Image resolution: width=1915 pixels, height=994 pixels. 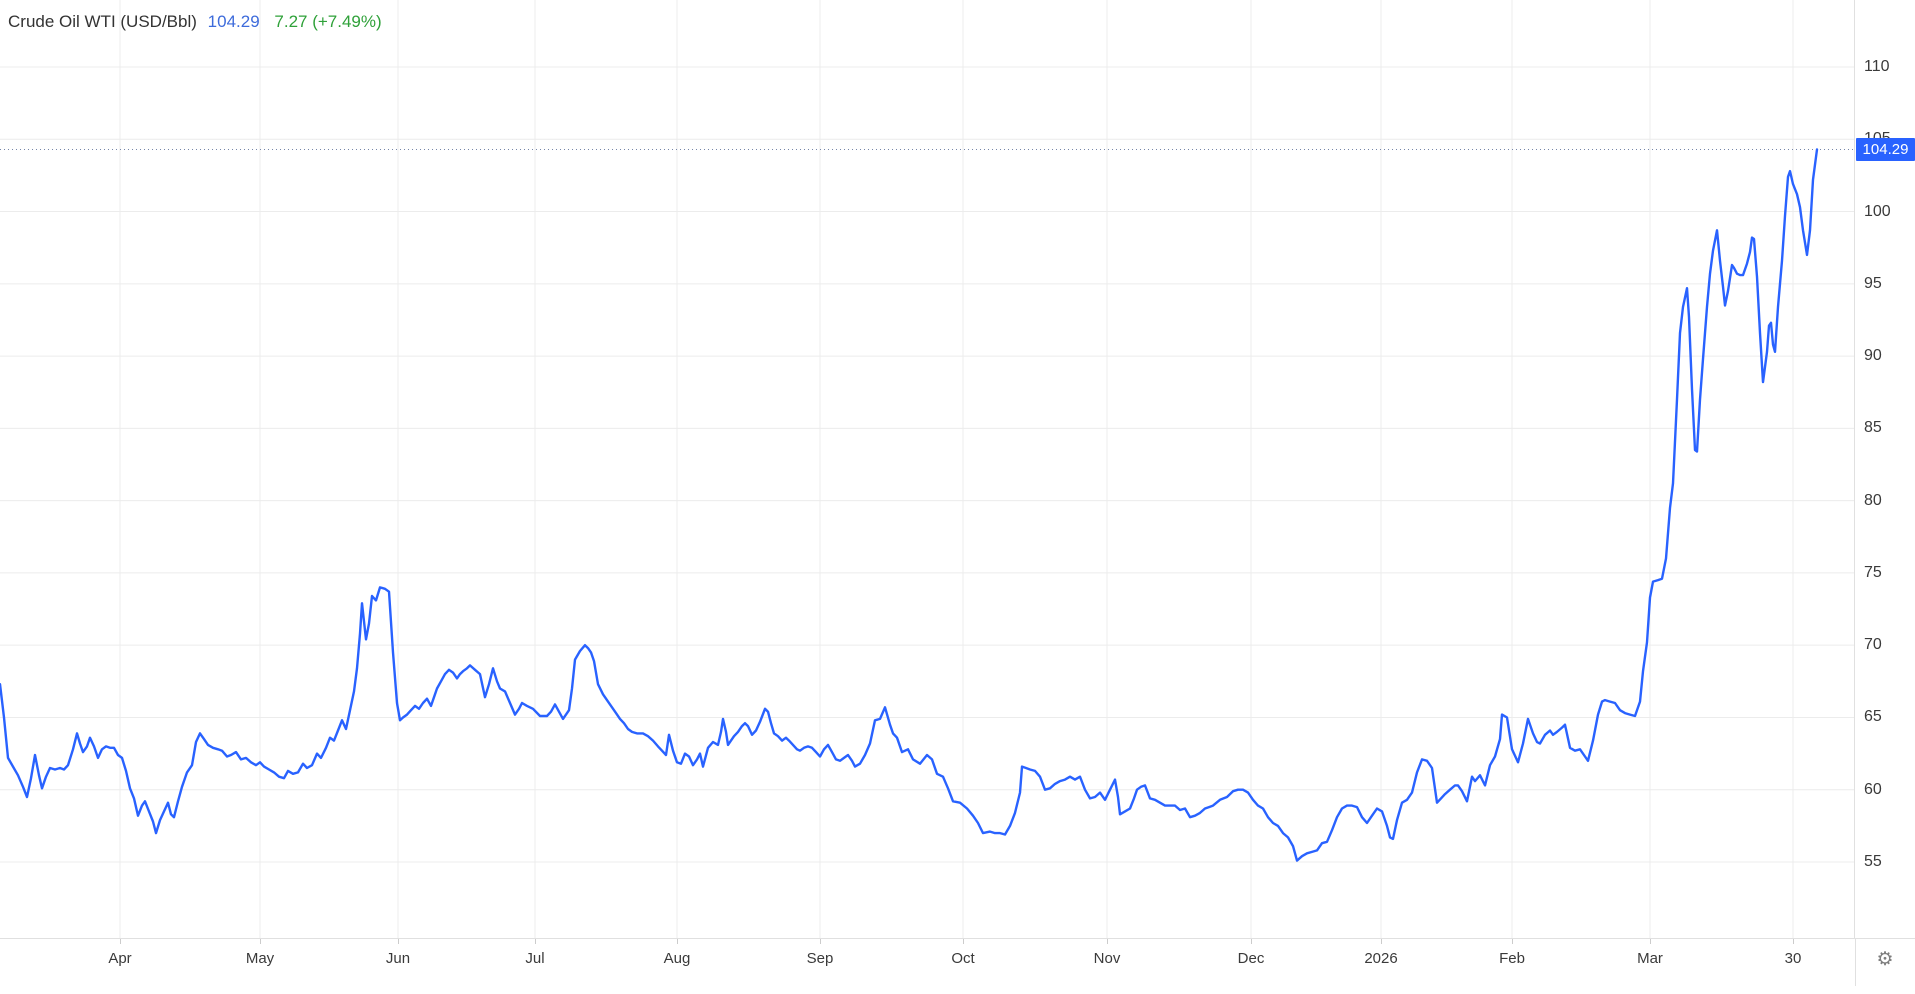 What do you see at coordinates (1650, 958) in the screenshot?
I see `time-axis-tick-label: Mar` at bounding box center [1650, 958].